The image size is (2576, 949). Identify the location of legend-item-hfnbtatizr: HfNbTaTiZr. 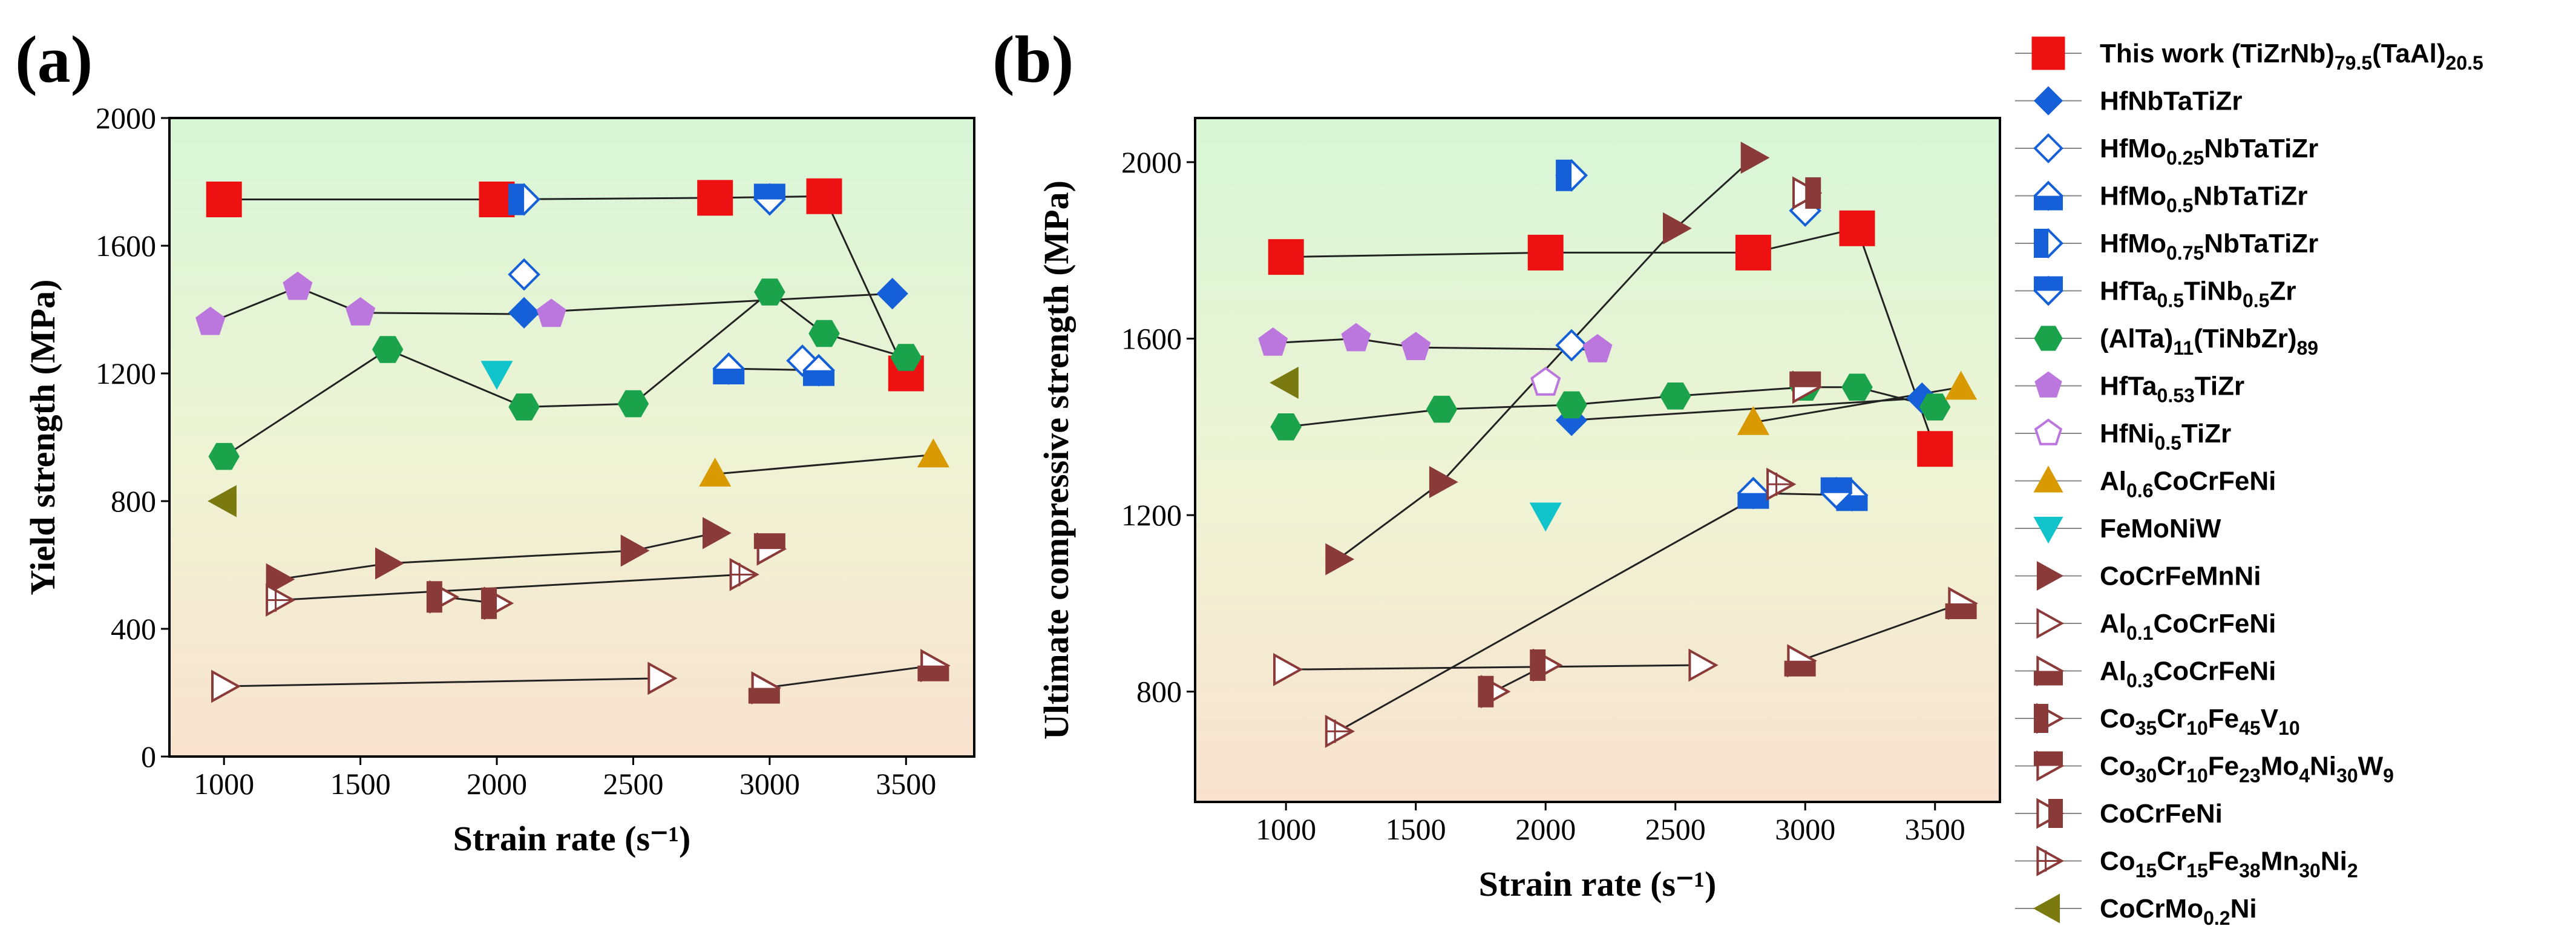
(2128, 101).